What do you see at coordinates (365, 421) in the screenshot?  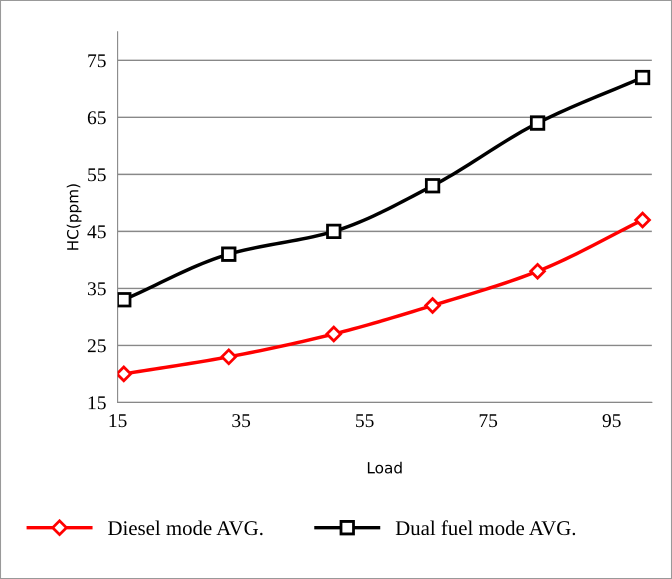 I see `x-tick-label: 55` at bounding box center [365, 421].